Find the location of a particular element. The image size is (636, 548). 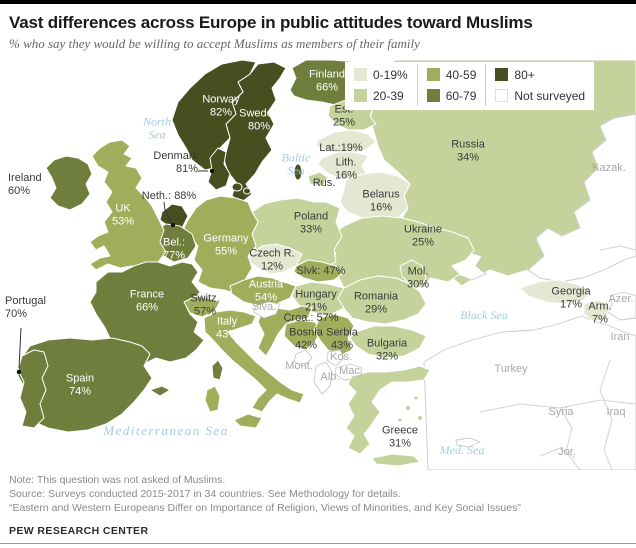

label-bosnia: Bosnia 42% is located at coordinates (306, 339).